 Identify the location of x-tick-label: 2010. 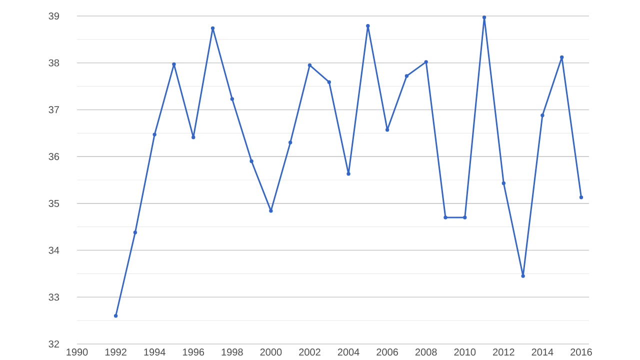
(465, 352).